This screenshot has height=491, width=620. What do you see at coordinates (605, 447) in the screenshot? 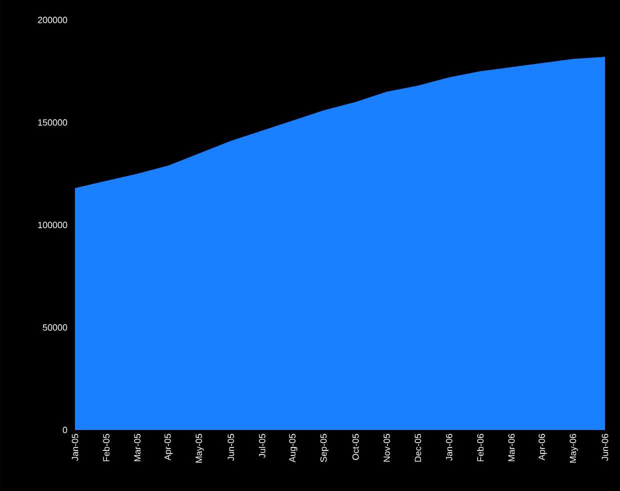
I see `x-tick-label: Jun-06` at bounding box center [605, 447].